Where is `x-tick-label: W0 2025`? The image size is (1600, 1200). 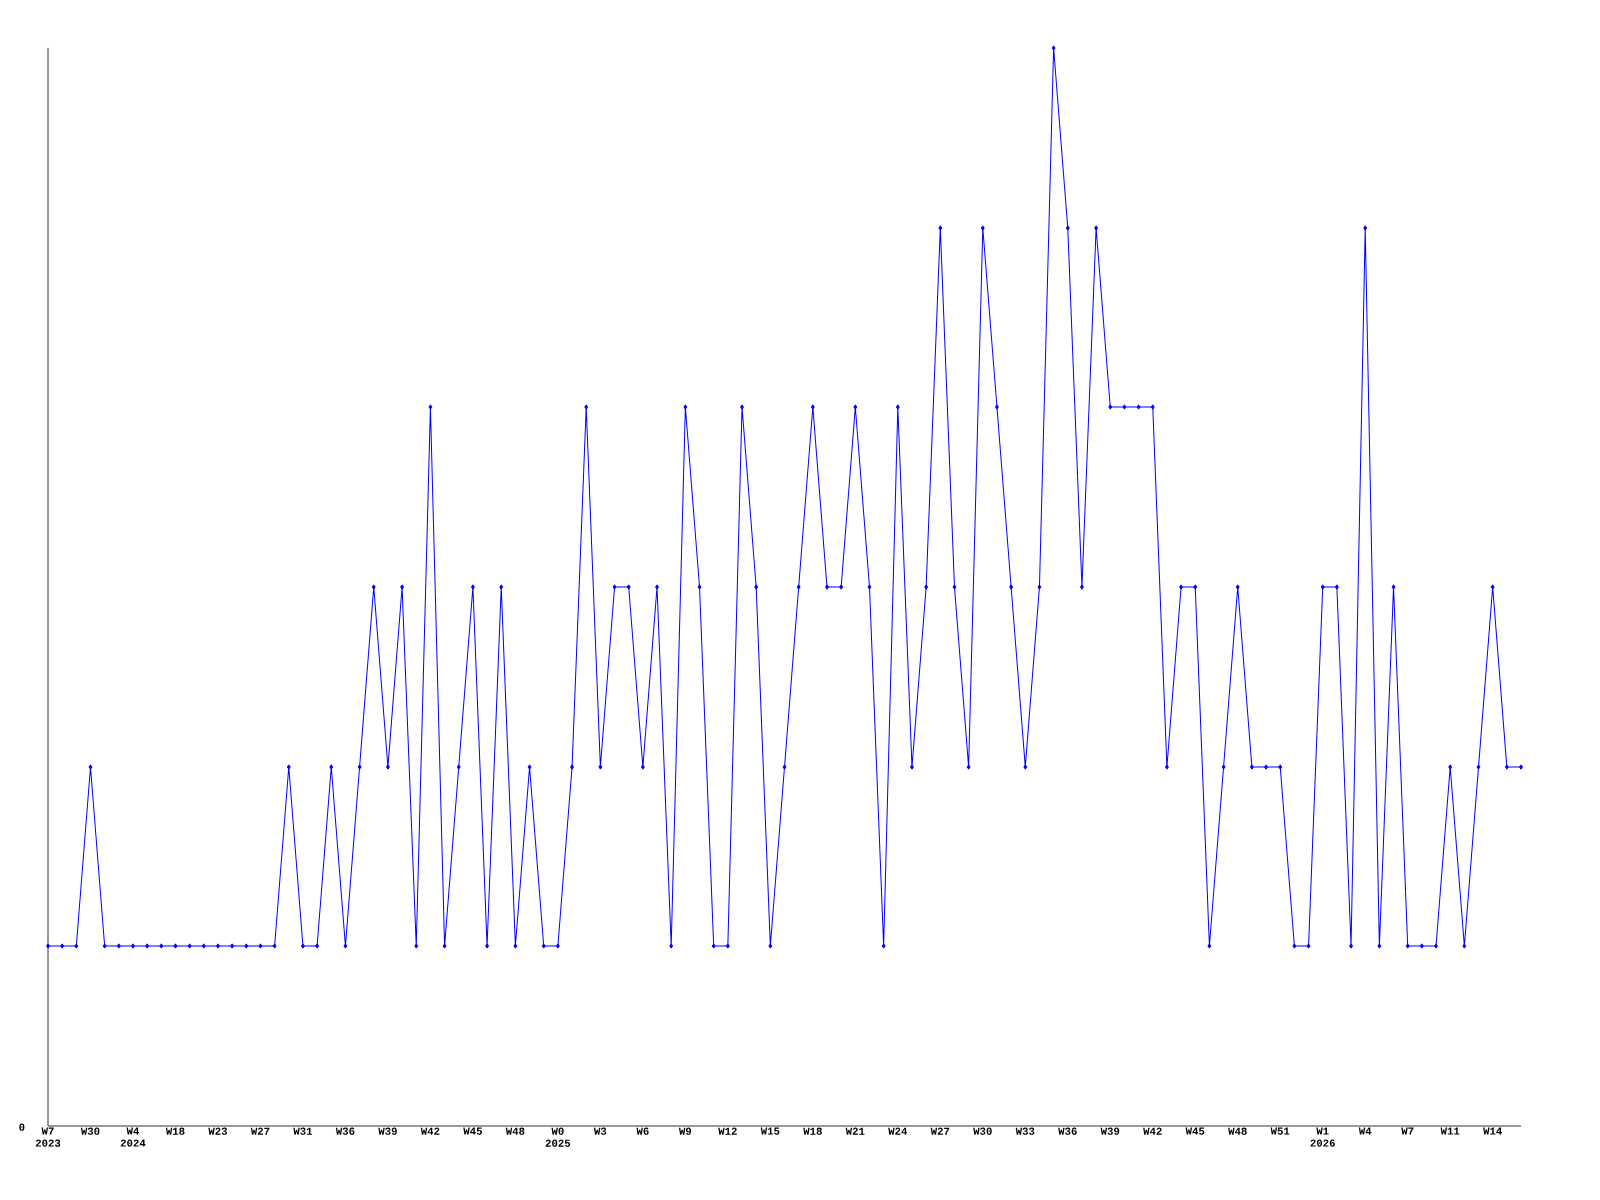
x-tick-label: W0 2025 is located at coordinates (558, 1137).